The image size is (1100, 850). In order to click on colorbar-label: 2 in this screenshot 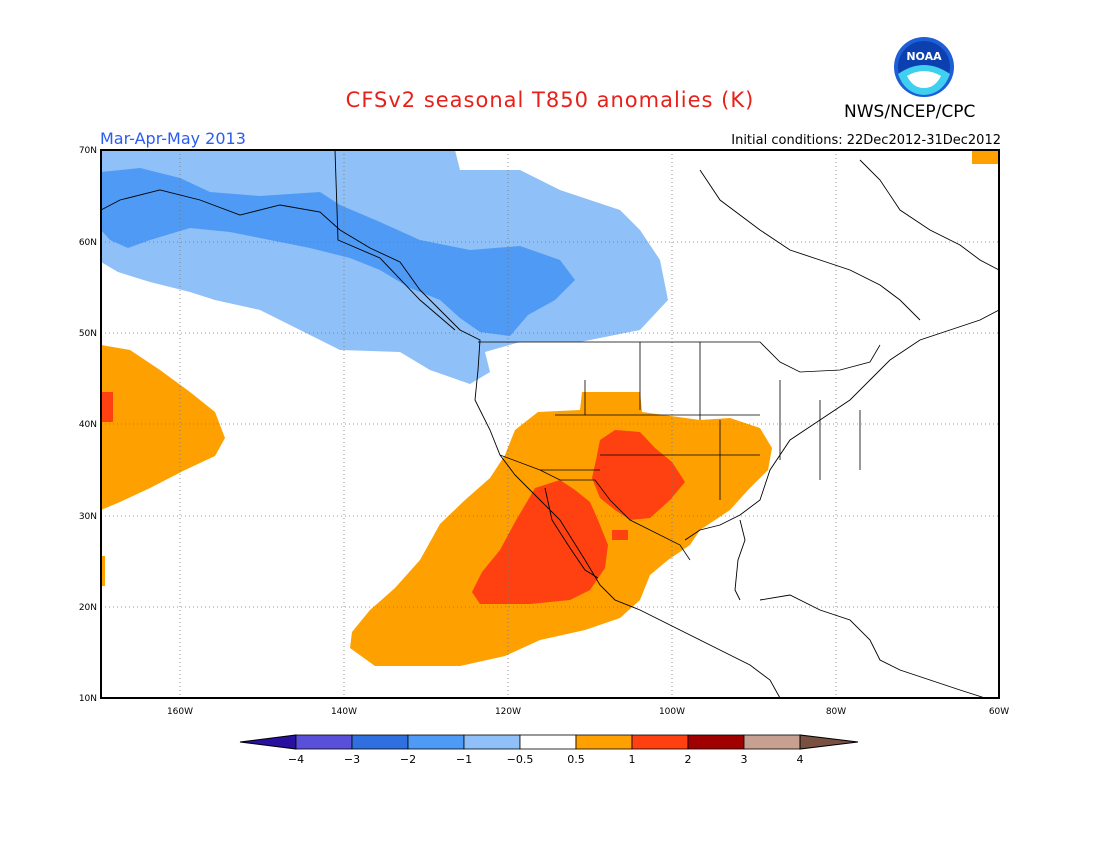, I will do `click(688, 759)`.